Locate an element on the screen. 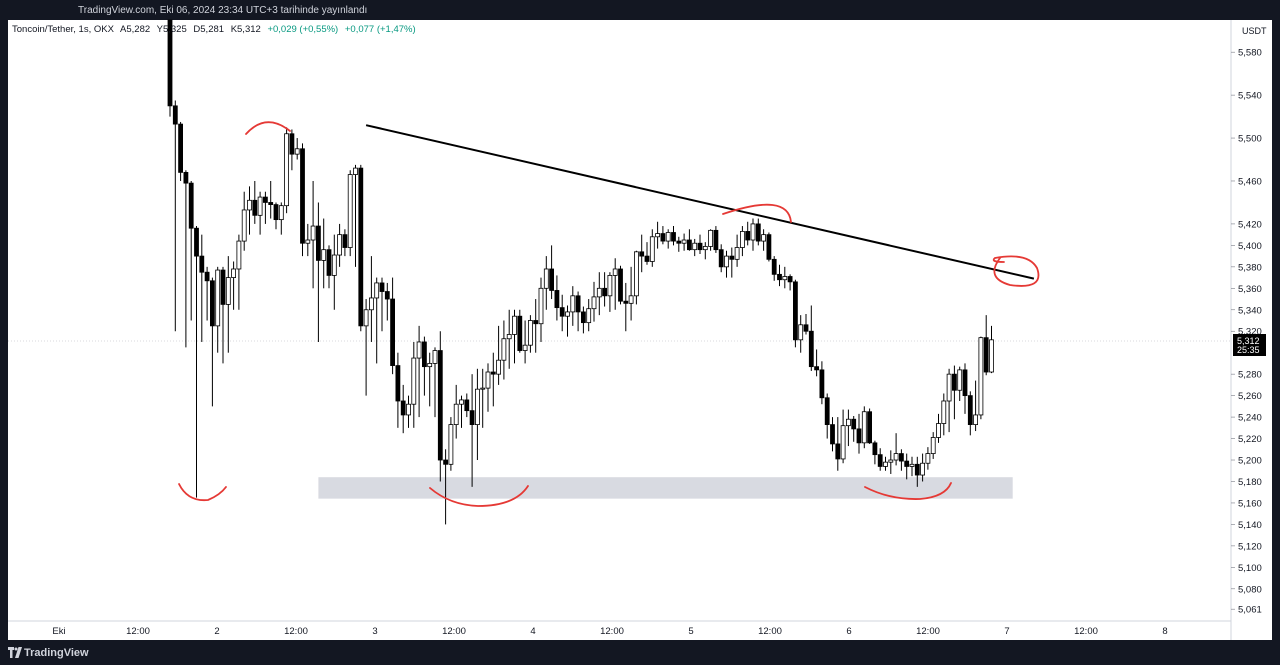  y-tick-label: 5,360 is located at coordinates (1250, 289).